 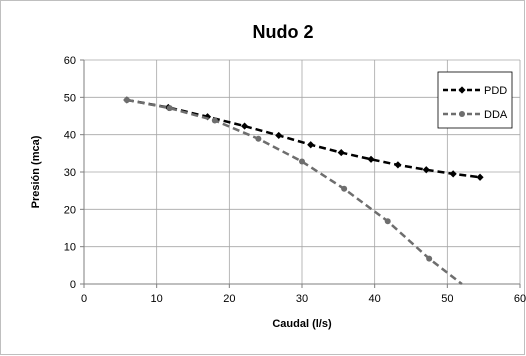 I want to click on y-tick-label-5: 50, so click(x=70, y=98).